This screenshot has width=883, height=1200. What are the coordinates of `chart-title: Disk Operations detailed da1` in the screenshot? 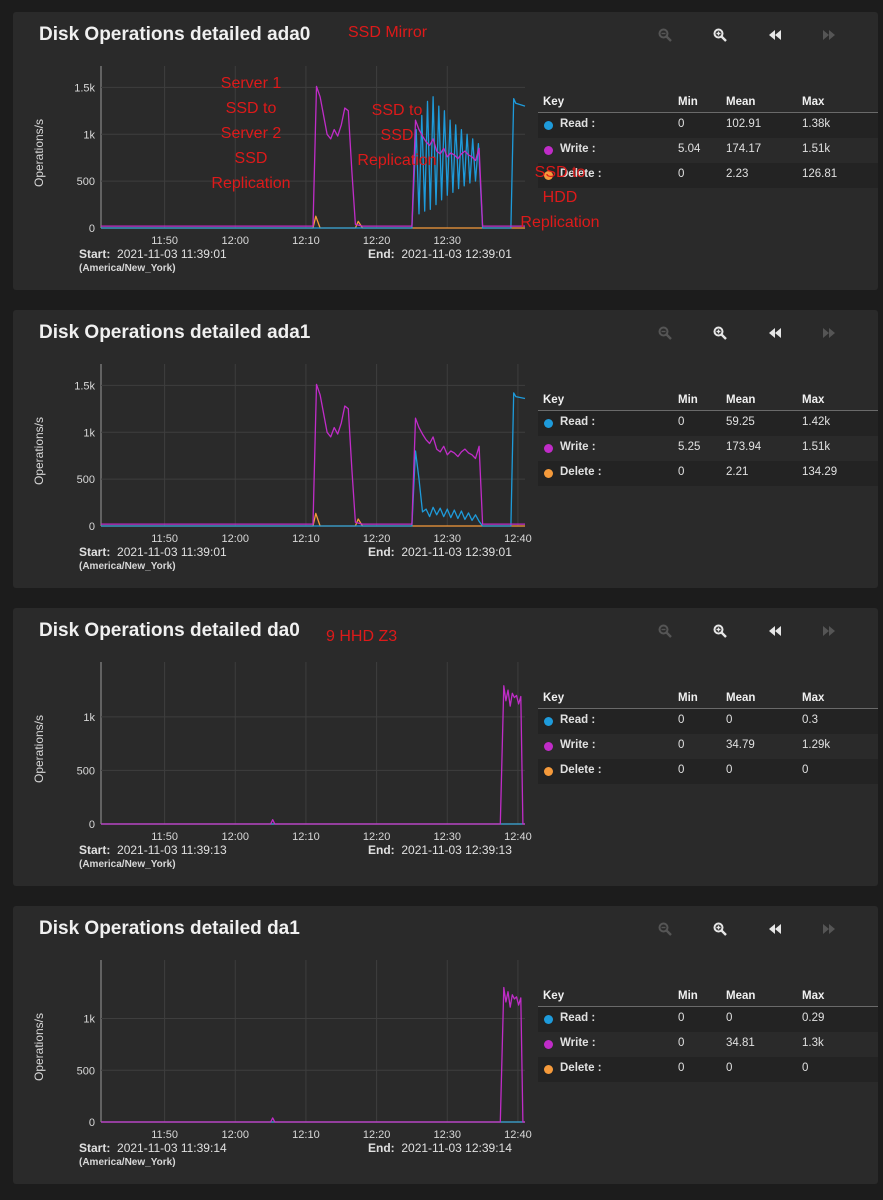 It's located at (169, 928).